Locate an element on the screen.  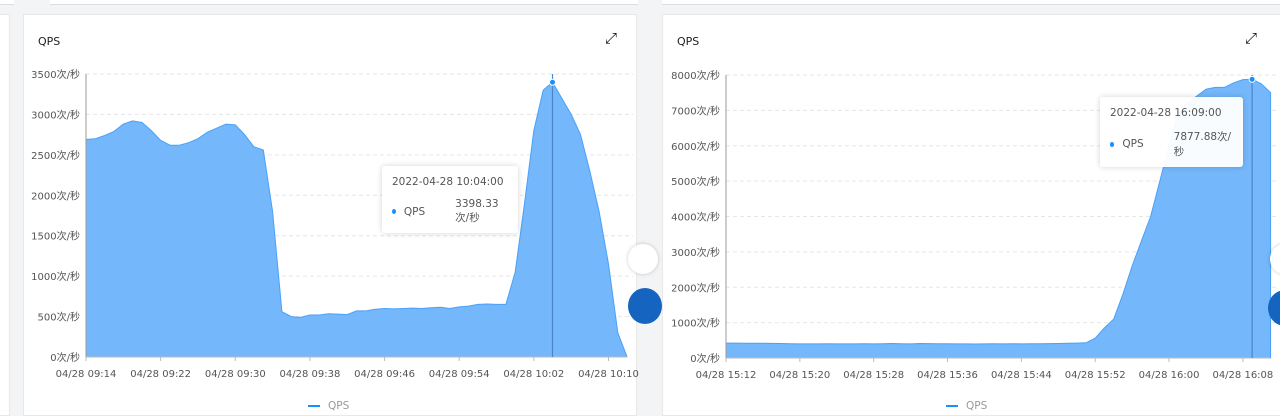
y-tick-label: 500次/秒 is located at coordinates (59, 317).